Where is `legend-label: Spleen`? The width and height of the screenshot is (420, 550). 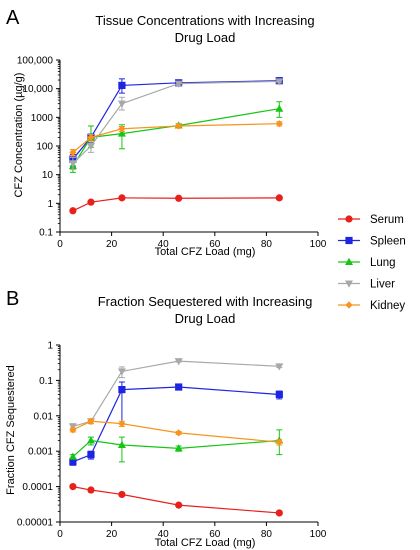
legend-label: Spleen is located at coordinates (388, 242).